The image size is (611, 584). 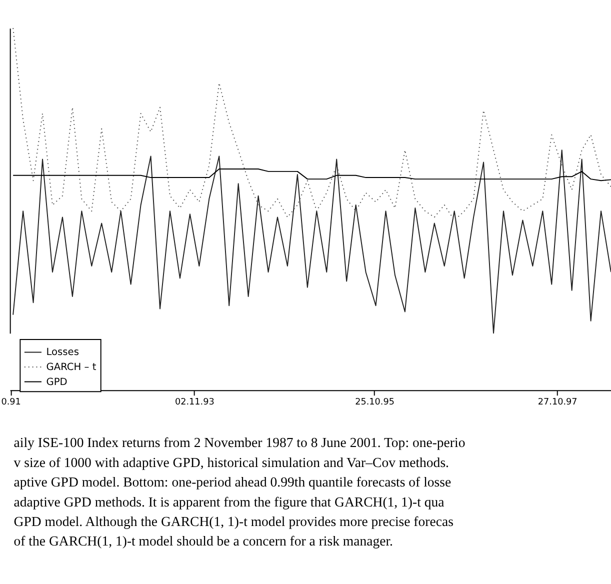 What do you see at coordinates (229, 502) in the screenshot?
I see `text: adaptive GPD methods. It is apparent from the figure that GARCH(1, 1)-t qua` at bounding box center [229, 502].